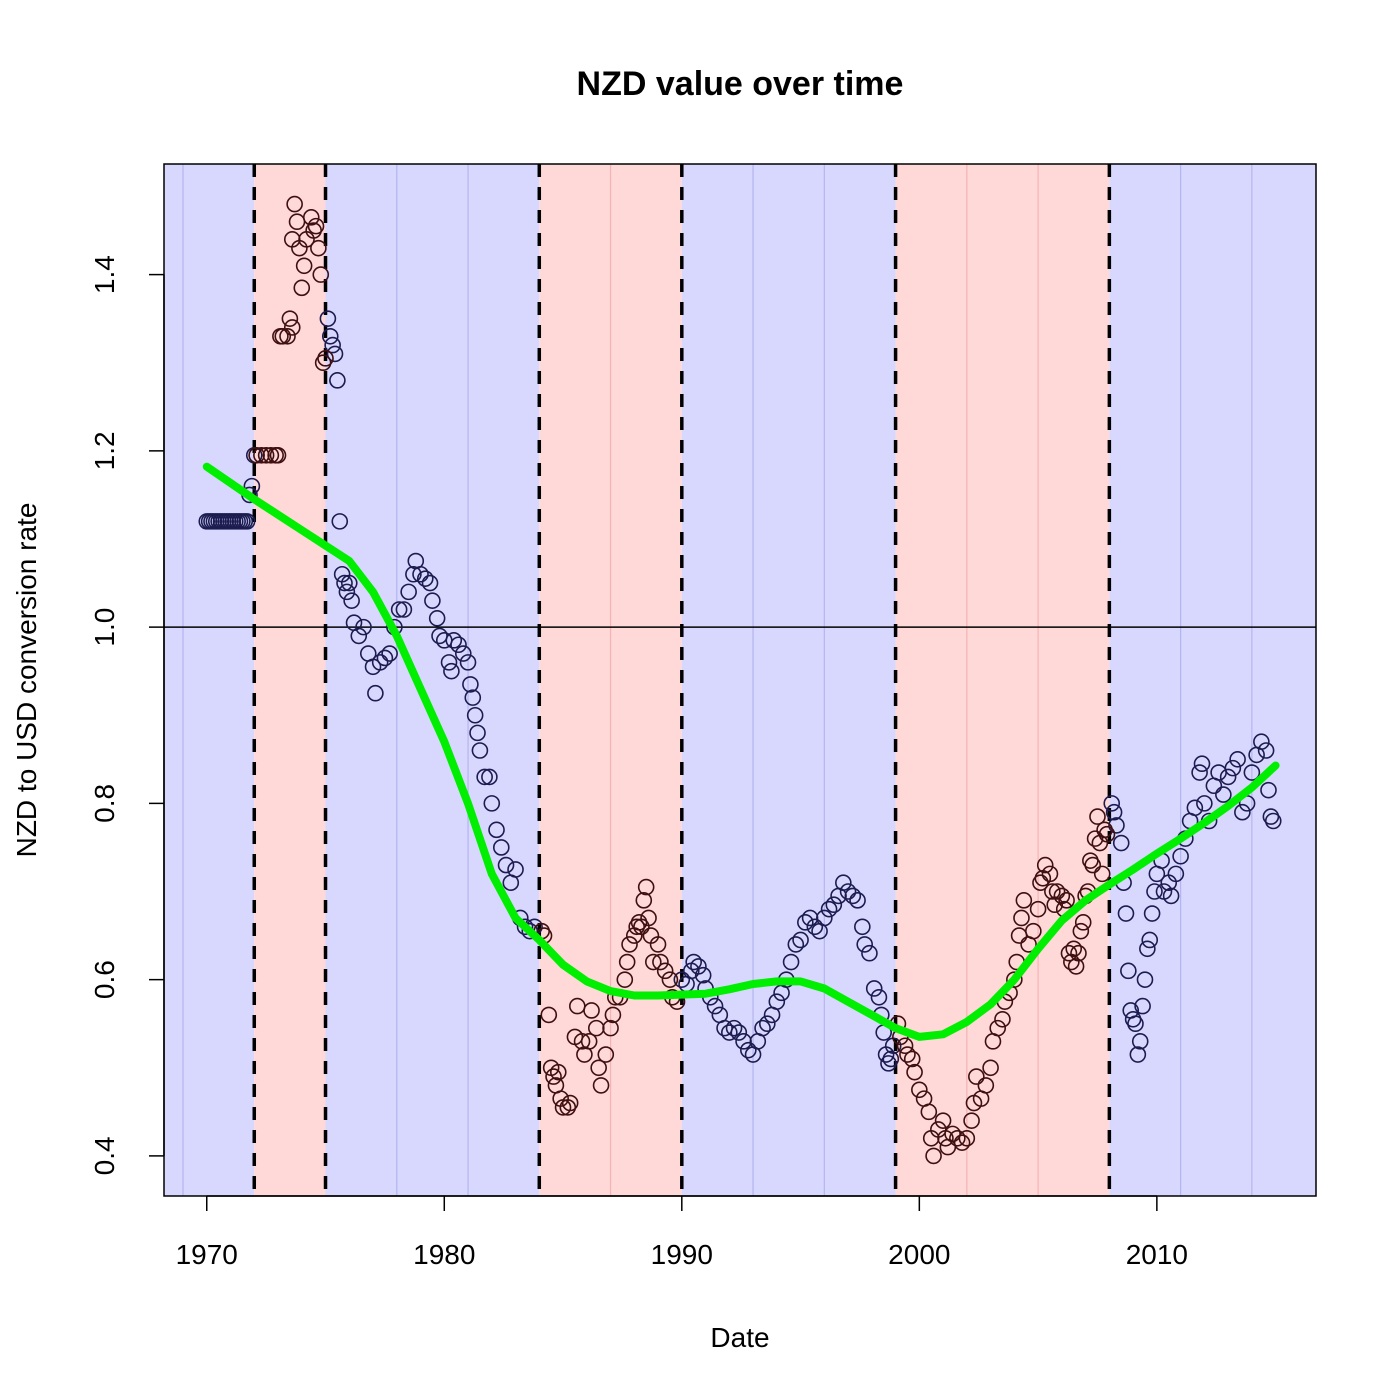 This screenshot has width=1400, height=1400. Describe the element at coordinates (682, 1232) in the screenshot. I see `x-axis: 1970 1980 1990 2000 2010` at that location.